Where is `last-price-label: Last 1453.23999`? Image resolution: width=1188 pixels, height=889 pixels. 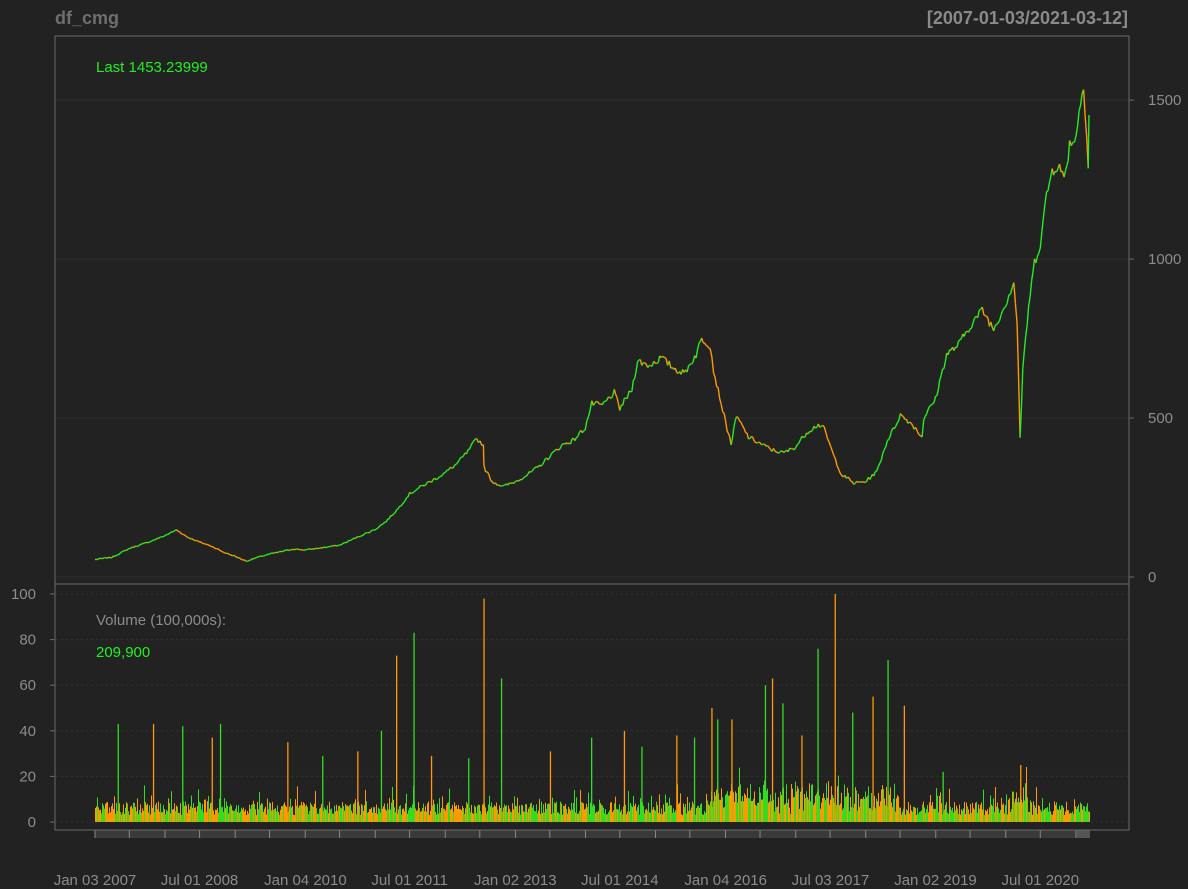
last-price-label: Last 1453.23999 is located at coordinates (152, 67).